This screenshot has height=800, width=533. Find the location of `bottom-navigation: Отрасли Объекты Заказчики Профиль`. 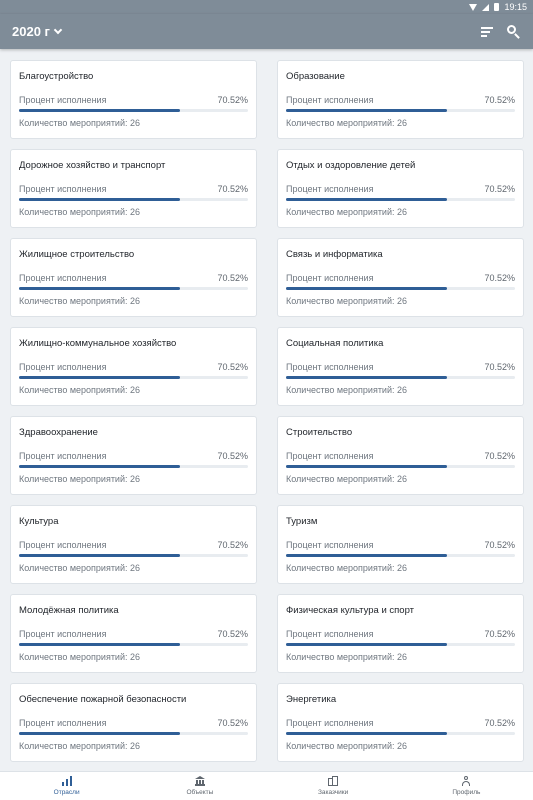

bottom-navigation: Отрасли Объекты Заказчики Профиль is located at coordinates (266, 785).